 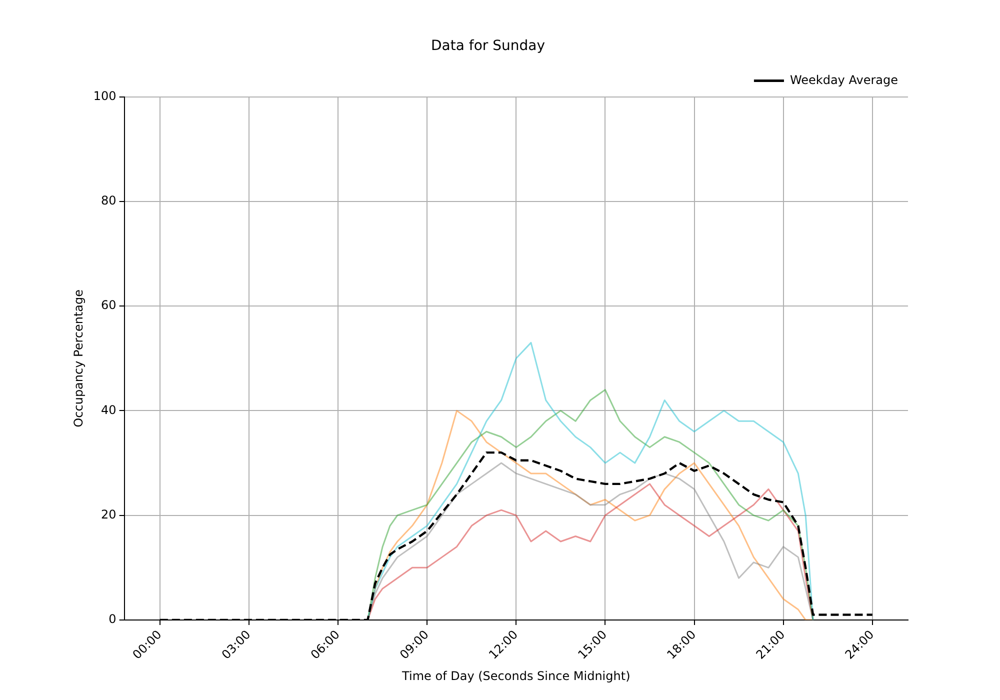 What do you see at coordinates (104, 95) in the screenshot?
I see `y-tick-label: 100` at bounding box center [104, 95].